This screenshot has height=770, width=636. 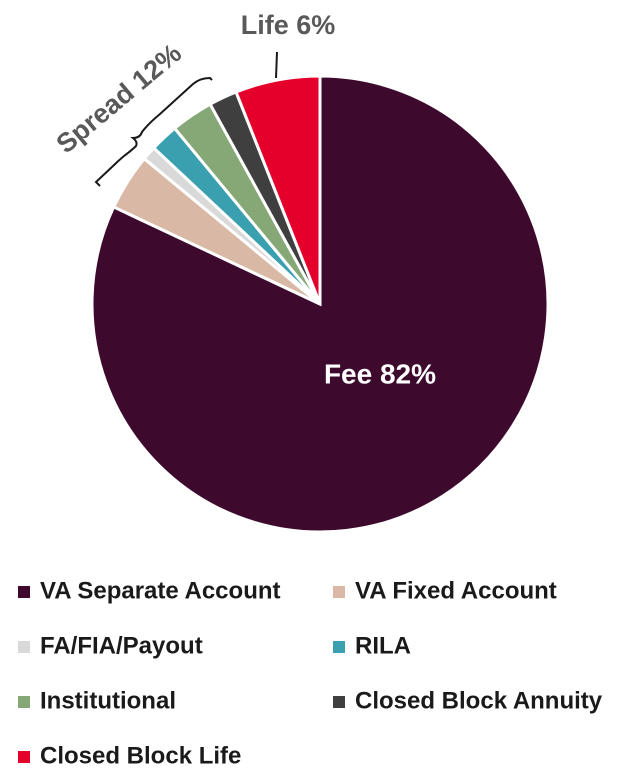 I want to click on life-label: Life 6%, so click(x=288, y=25).